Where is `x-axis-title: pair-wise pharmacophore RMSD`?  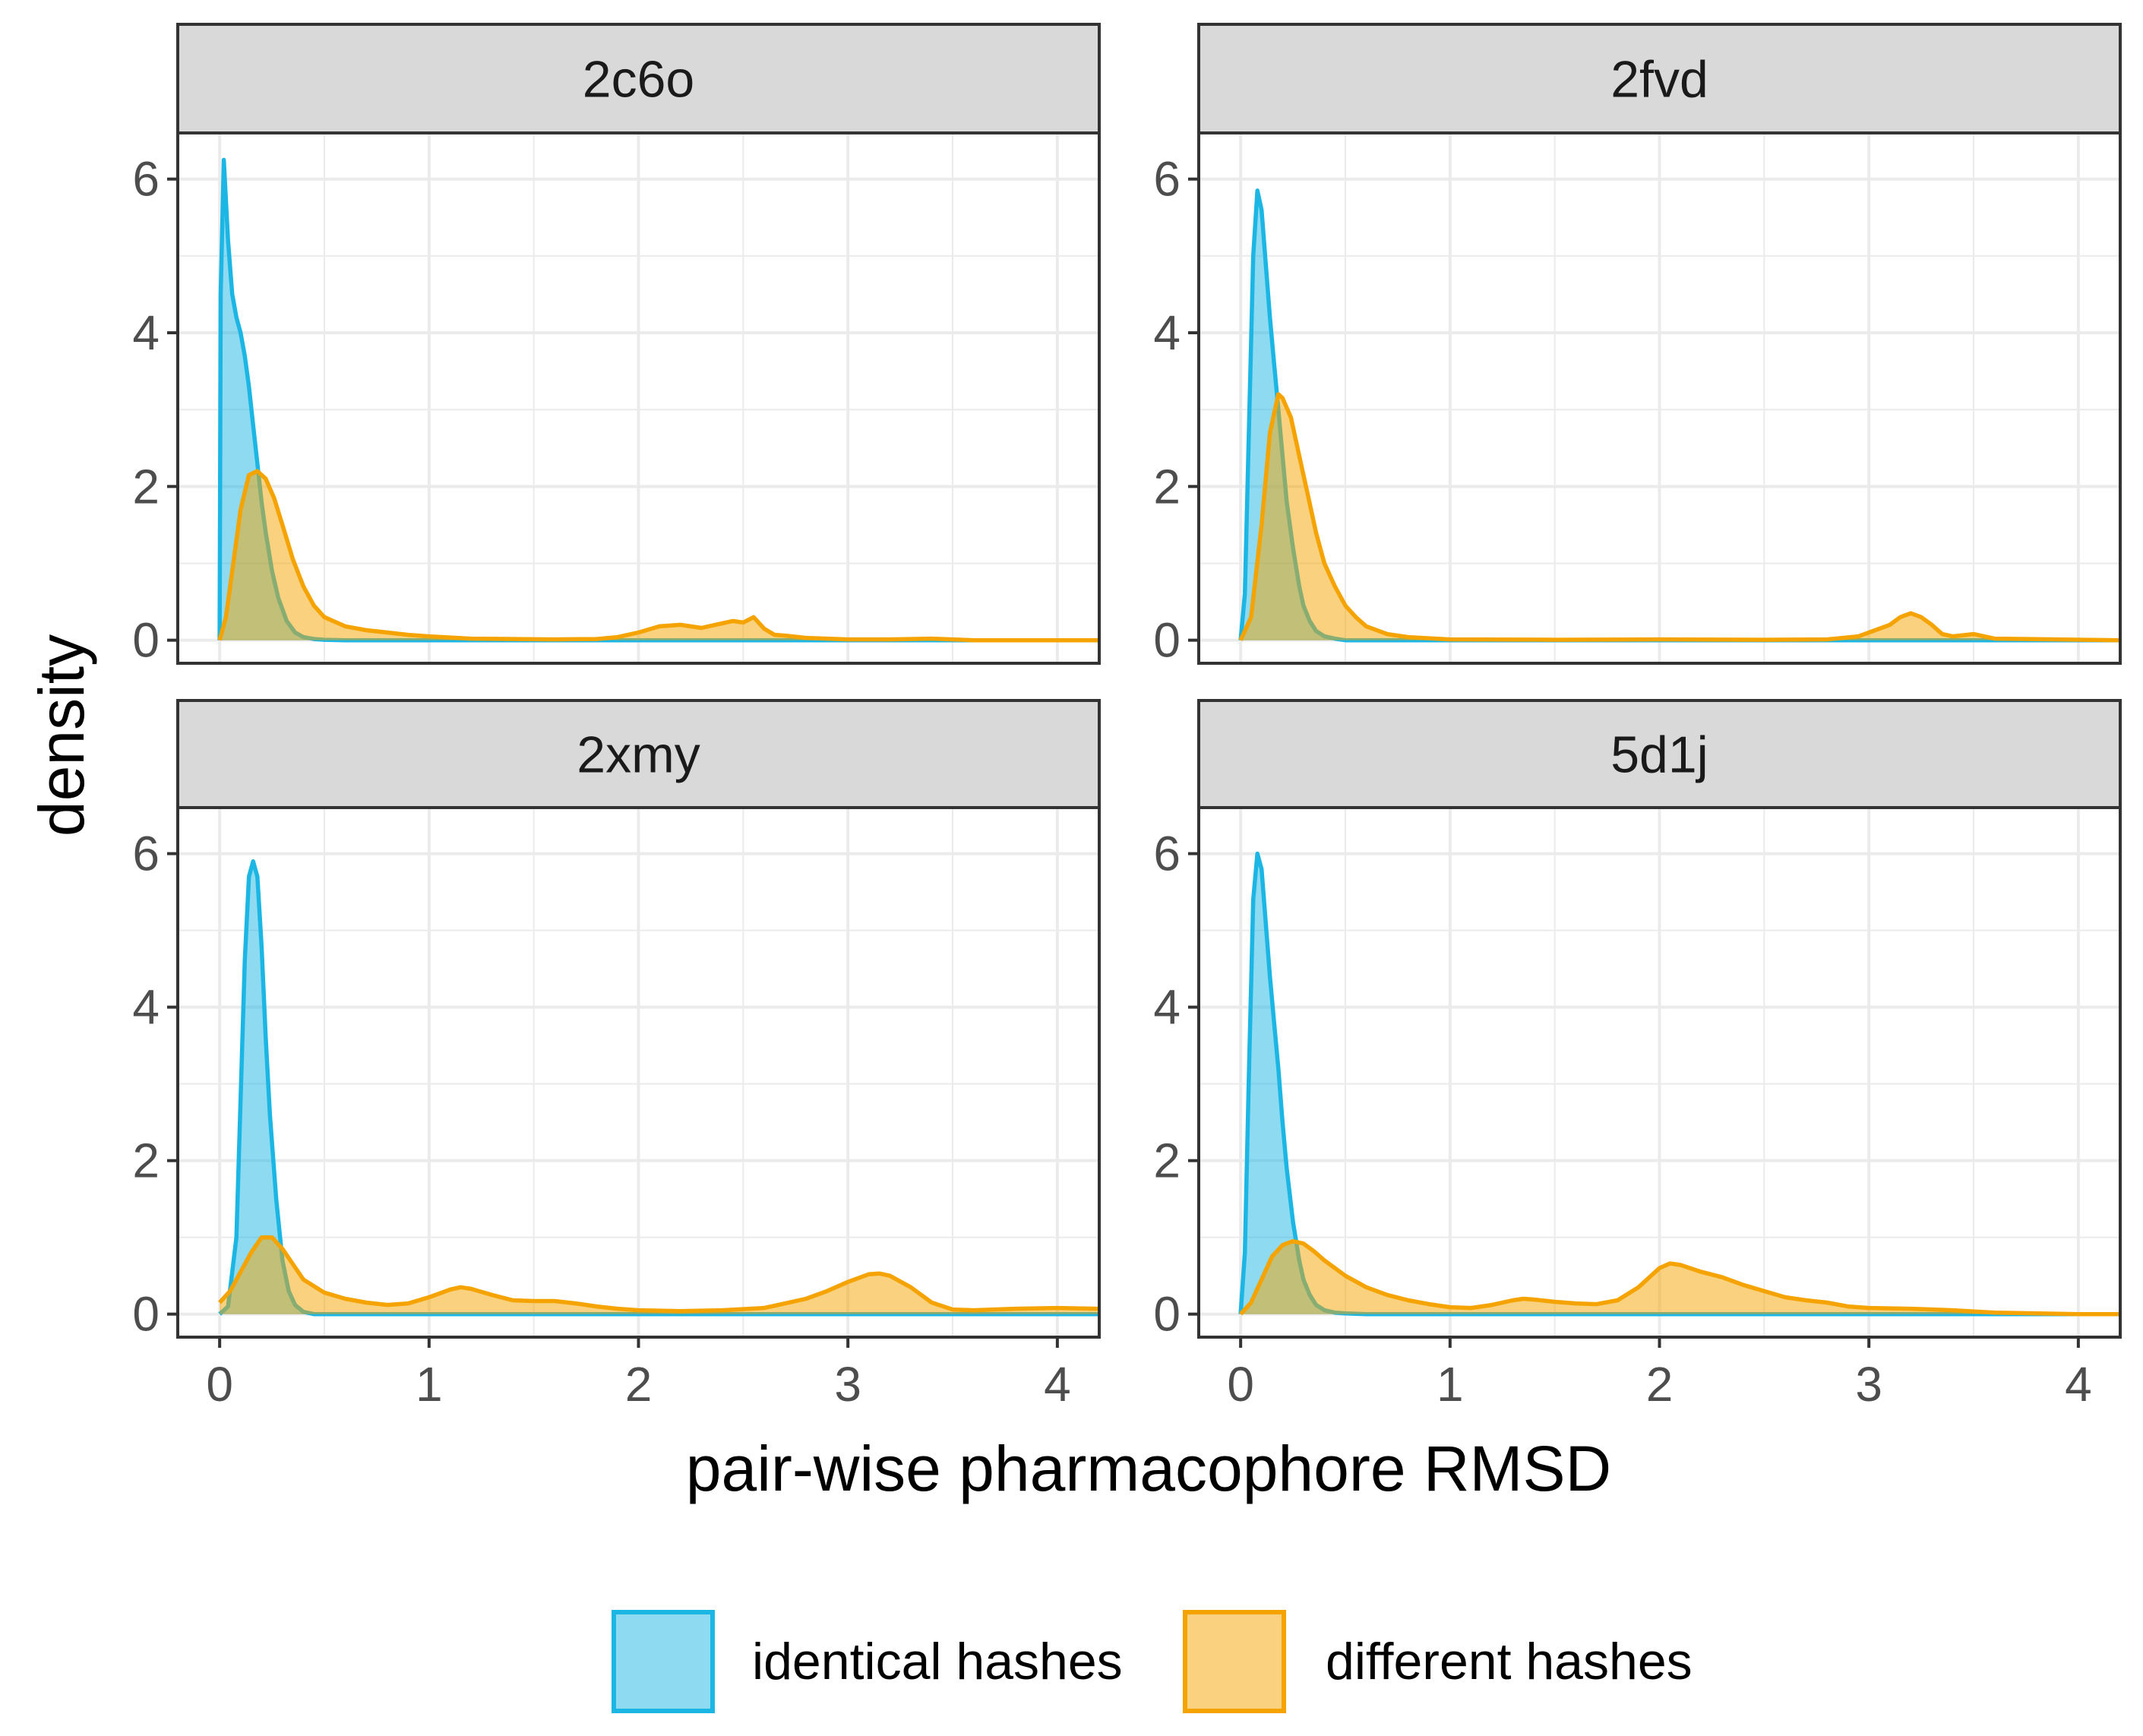
x-axis-title: pair-wise pharmacophore RMSD is located at coordinates (1148, 1468).